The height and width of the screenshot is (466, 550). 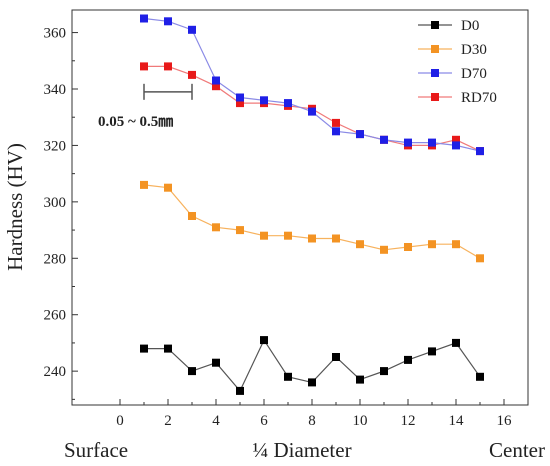 What do you see at coordinates (474, 50) in the screenshot?
I see `legend-label-d30: D30` at bounding box center [474, 50].